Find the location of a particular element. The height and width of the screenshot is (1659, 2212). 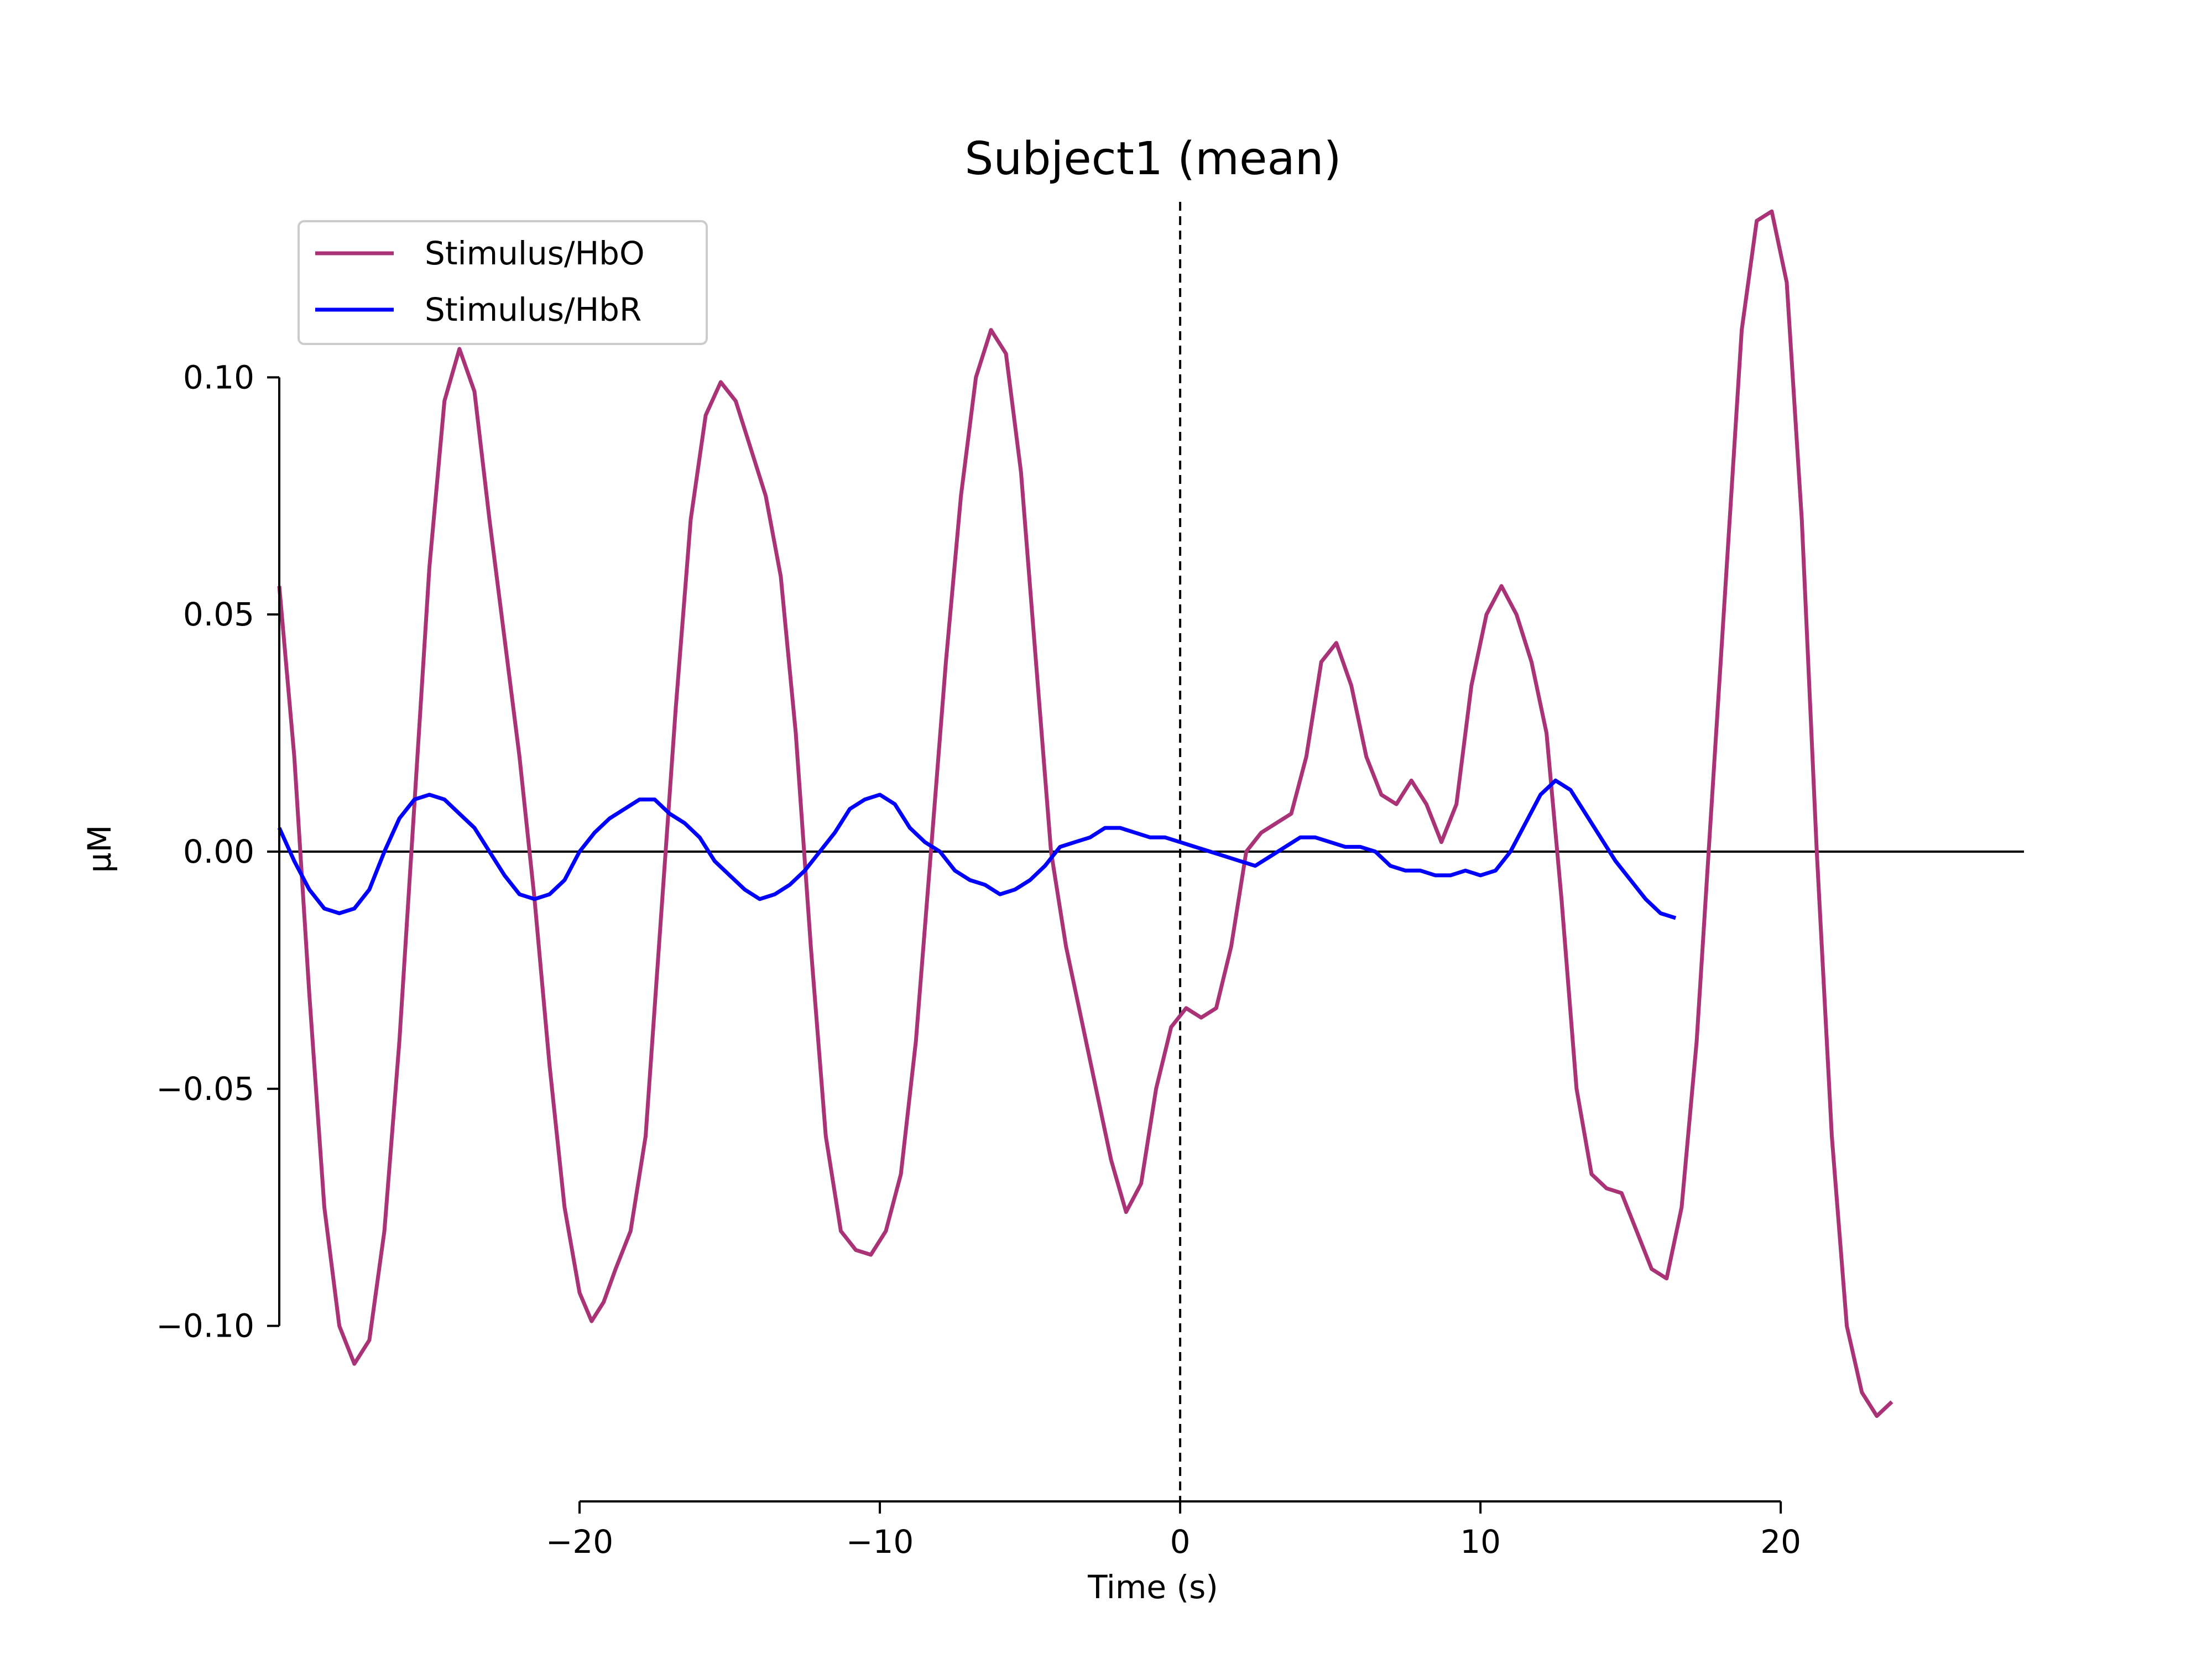

x-tick-label: 10 is located at coordinates (1481, 1542).